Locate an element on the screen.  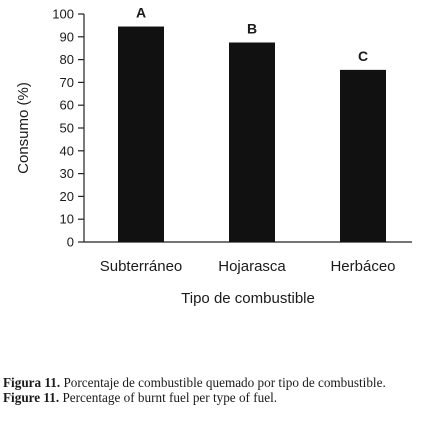
caption-spanish-label: Figura 11. is located at coordinates (32, 382).